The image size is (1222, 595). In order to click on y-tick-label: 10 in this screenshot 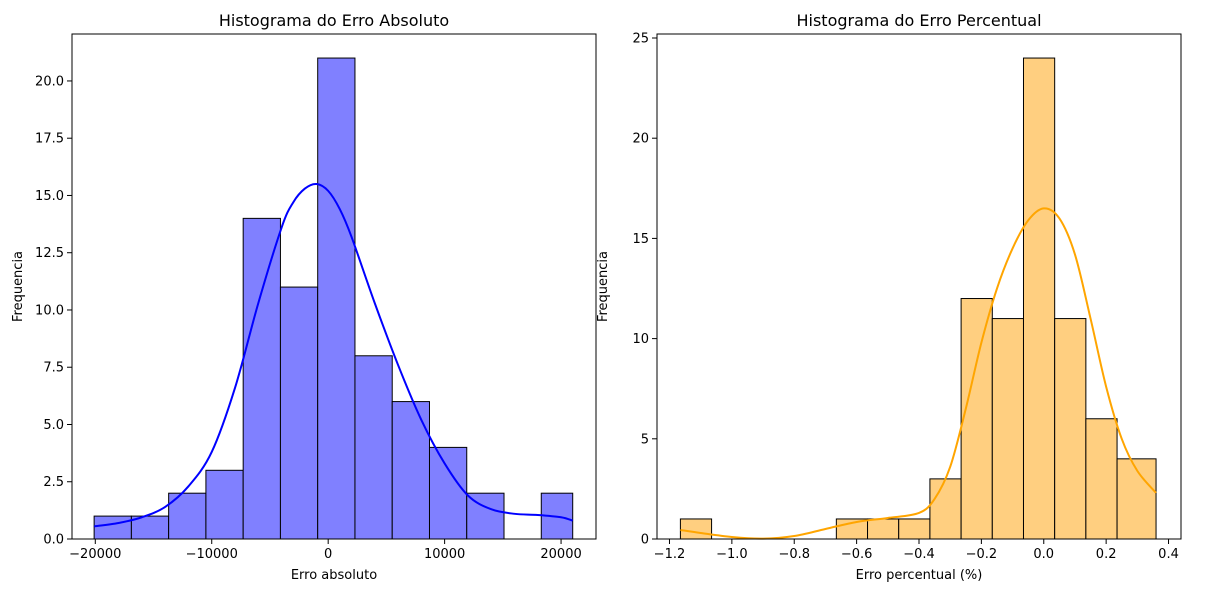, I will do `click(640, 339)`.